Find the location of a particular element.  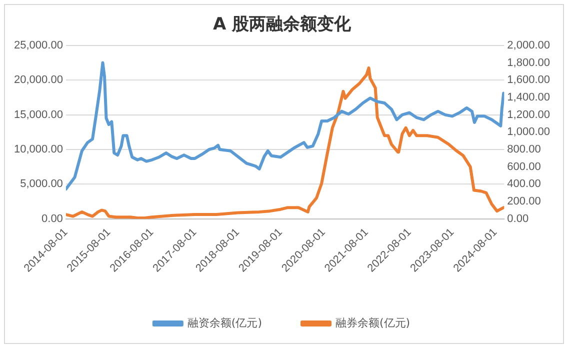

y2-tick-label: 1,600.00 is located at coordinates (528, 80).